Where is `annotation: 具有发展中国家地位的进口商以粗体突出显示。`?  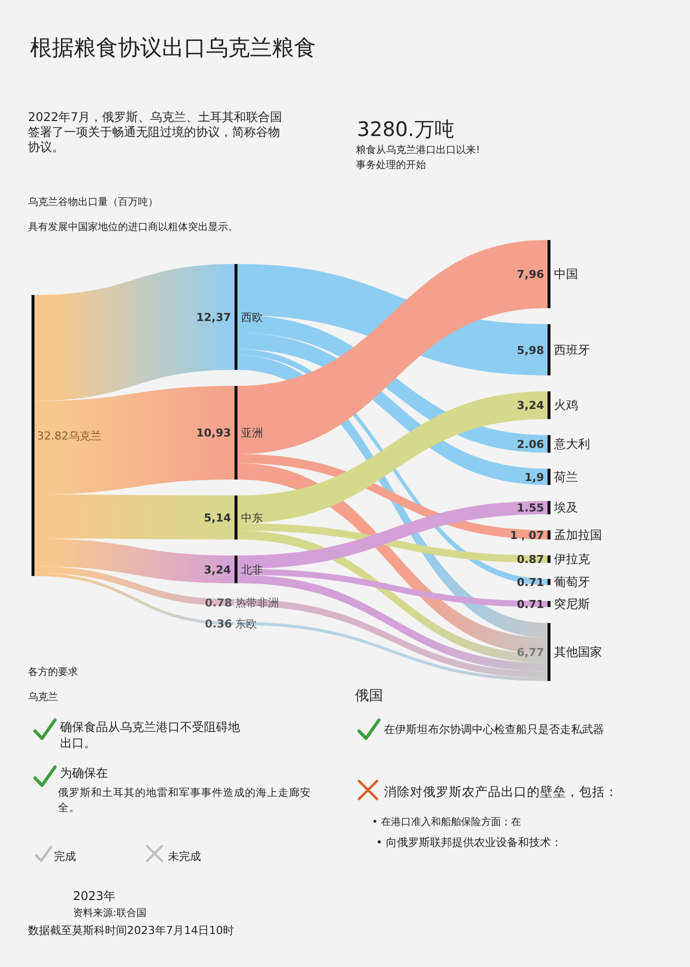
annotation: 具有发展中国家地位的进口商以粗体突出显示。 is located at coordinates (133, 227).